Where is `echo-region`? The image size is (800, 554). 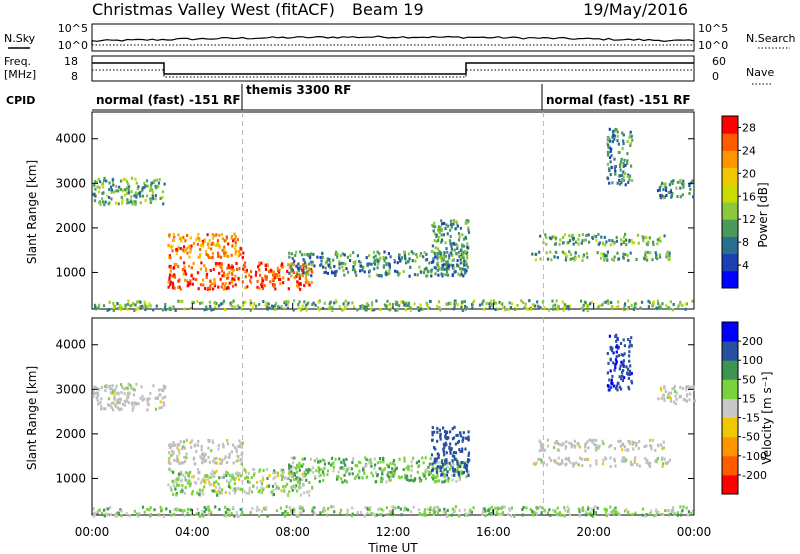
echo-region is located at coordinates (676, 395).